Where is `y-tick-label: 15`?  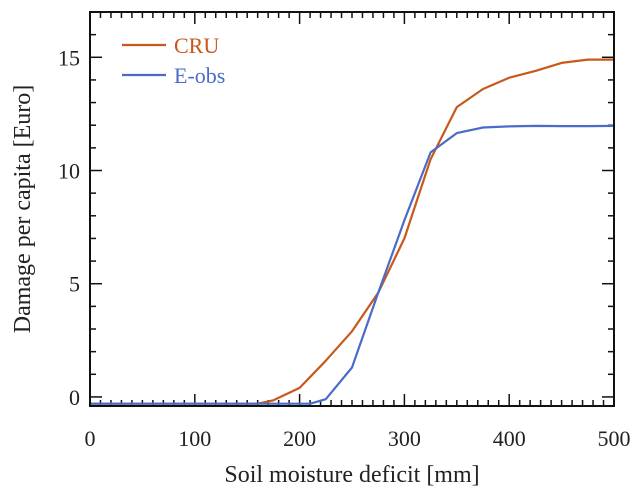 y-tick-label: 15 is located at coordinates (69, 57).